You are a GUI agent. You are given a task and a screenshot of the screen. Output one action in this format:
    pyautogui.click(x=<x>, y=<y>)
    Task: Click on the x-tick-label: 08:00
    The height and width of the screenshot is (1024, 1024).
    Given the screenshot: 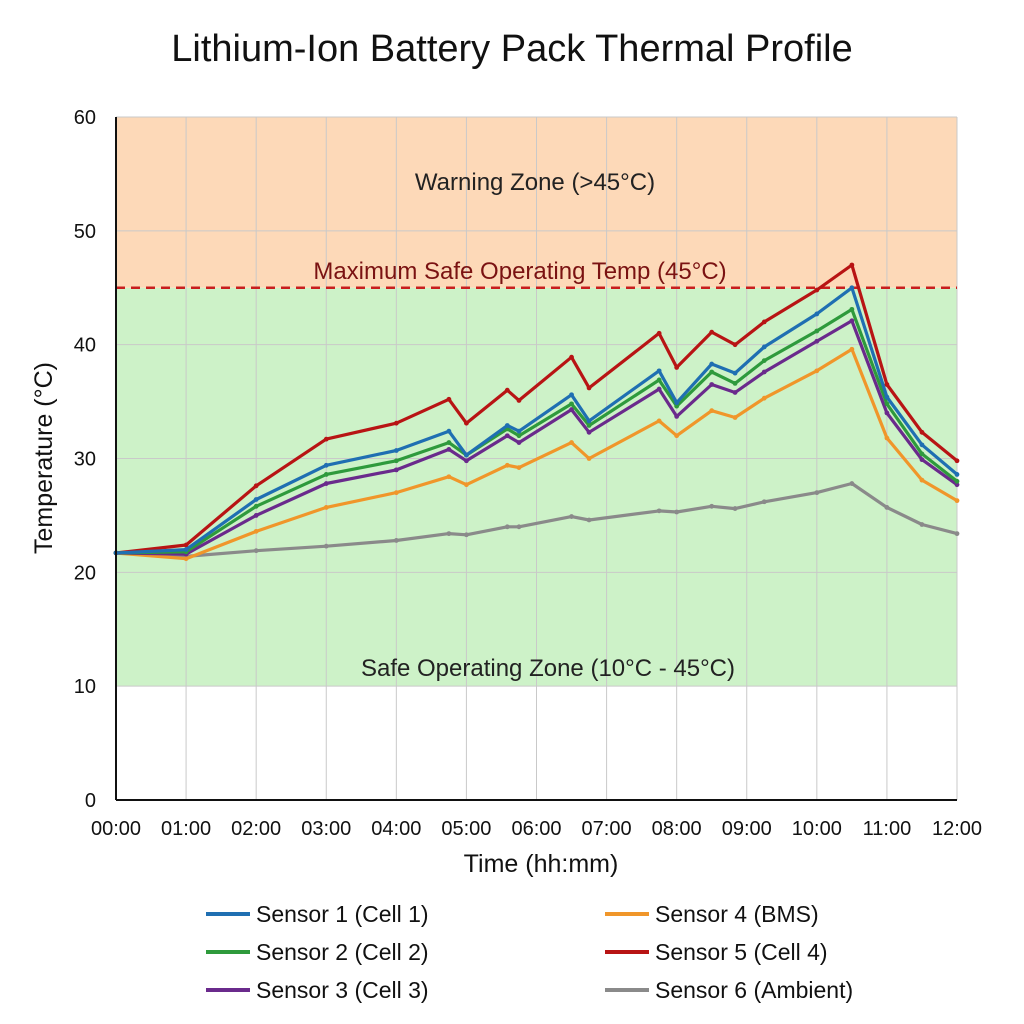 What is the action you would take?
    pyautogui.click(x=677, y=829)
    